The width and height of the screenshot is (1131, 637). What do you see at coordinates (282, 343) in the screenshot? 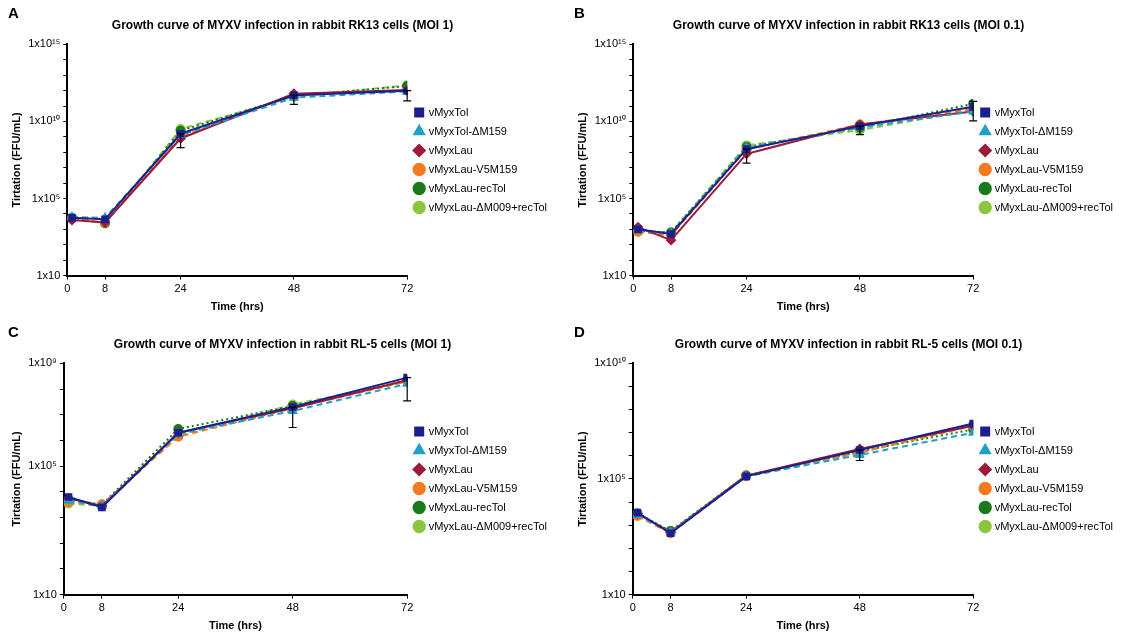
I see `chart-title: Growth curve of MYXV infection in rabbit RL-5 cells (MOI 1)` at bounding box center [282, 343].